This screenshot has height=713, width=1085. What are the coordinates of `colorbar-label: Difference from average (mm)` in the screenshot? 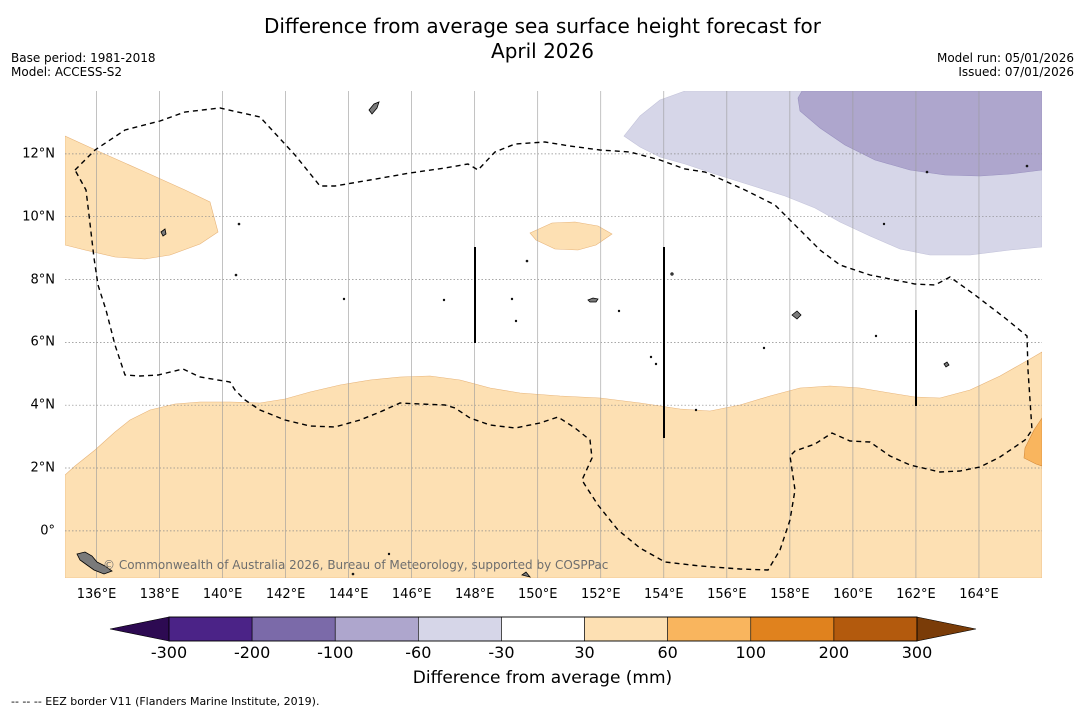 It's located at (542, 678).